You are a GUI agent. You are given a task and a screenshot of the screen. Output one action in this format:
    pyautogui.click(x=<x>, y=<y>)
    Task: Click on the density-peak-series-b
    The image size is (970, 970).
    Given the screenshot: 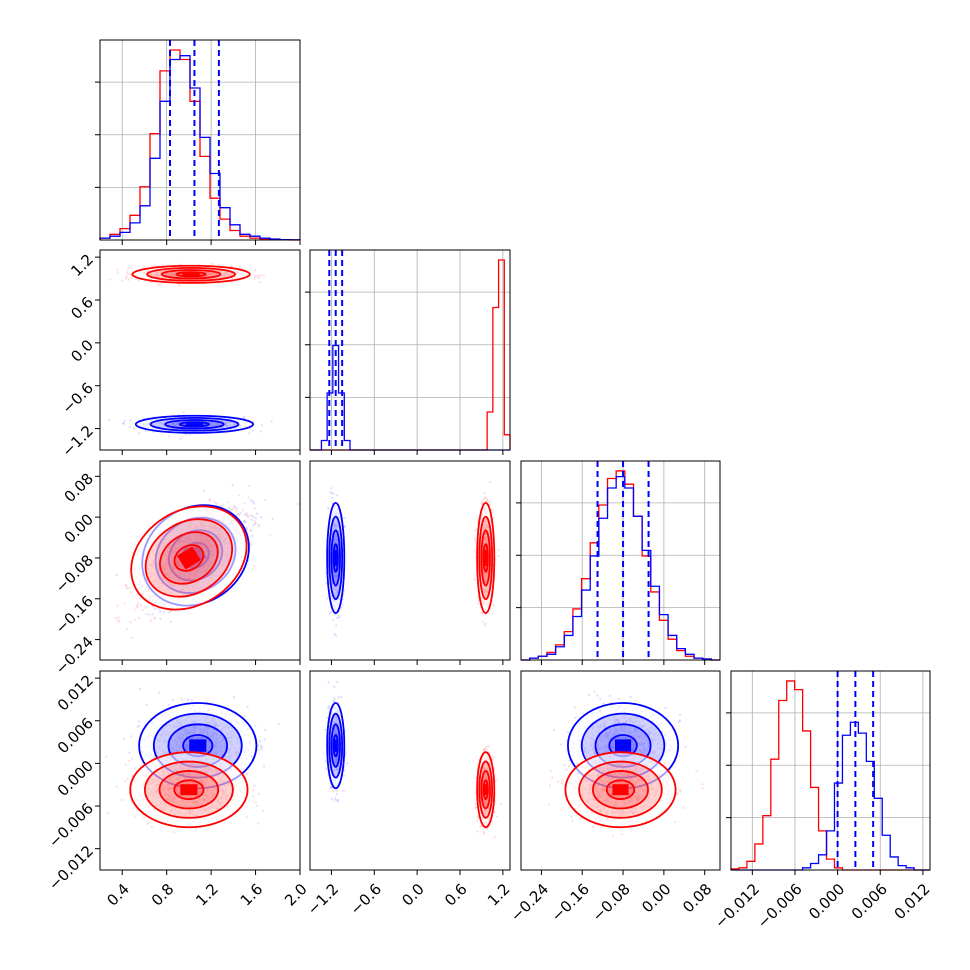 What is the action you would take?
    pyautogui.click(x=189, y=558)
    